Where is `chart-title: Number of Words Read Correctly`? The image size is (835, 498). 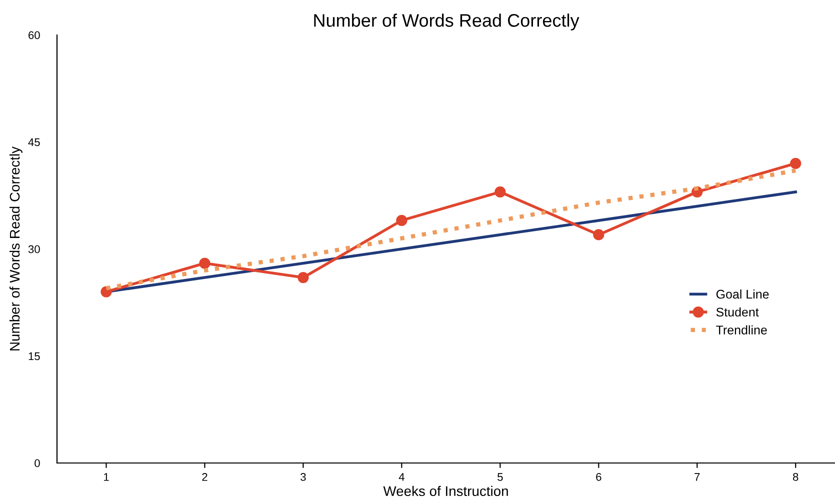 chart-title: Number of Words Read Correctly is located at coordinates (447, 22).